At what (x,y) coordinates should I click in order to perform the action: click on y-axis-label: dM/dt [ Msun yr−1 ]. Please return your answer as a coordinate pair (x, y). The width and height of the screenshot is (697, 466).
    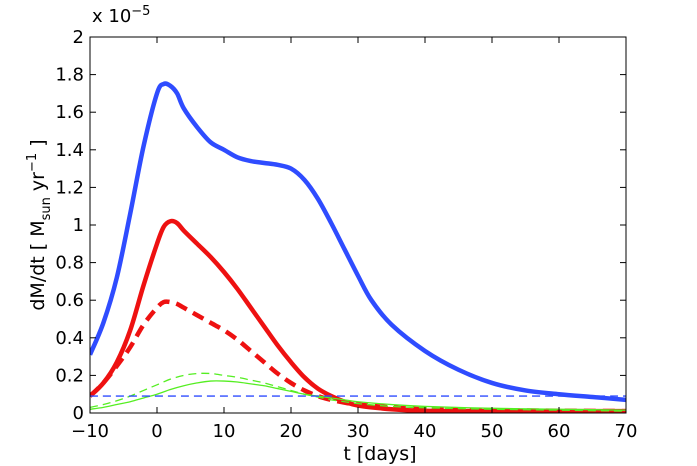
    Looking at the image, I should click on (39, 224).